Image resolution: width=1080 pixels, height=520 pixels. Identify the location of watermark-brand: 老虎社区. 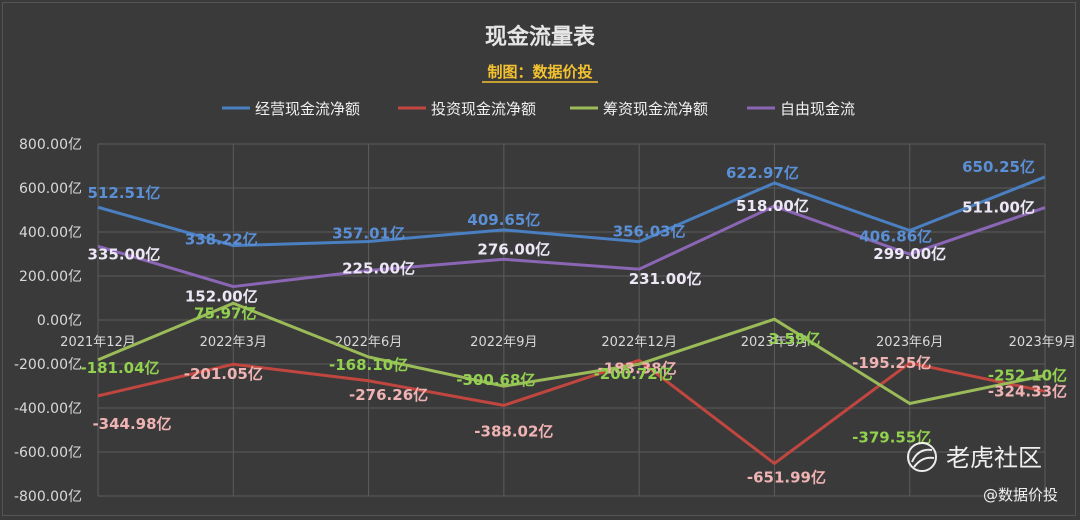
(994, 458).